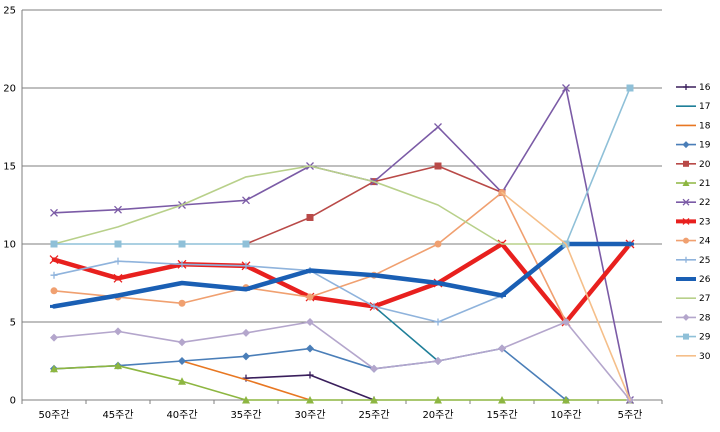 Image resolution: width=720 pixels, height=432 pixels. What do you see at coordinates (340, 415) in the screenshot?
I see `x-axis-tick-labels: 50주간 45주간 40주간 35주간 30주간 25주간 20주간 15주간 10주간 5주간` at bounding box center [340, 415].